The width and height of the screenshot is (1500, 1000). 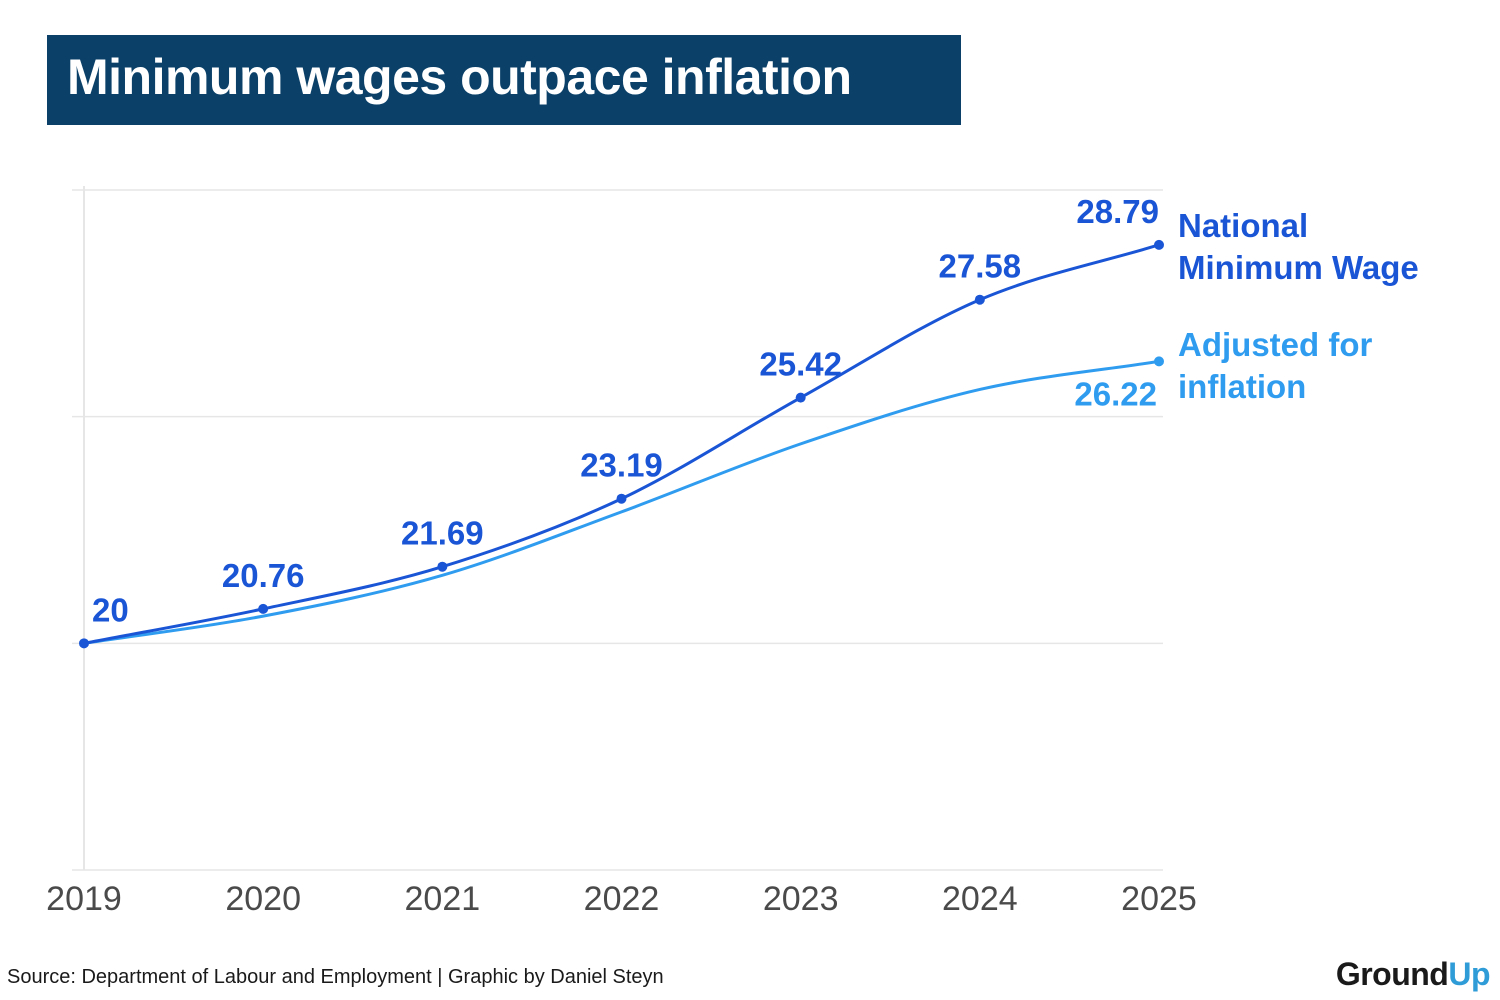 What do you see at coordinates (800, 364) in the screenshot?
I see `wage-data-label: 25.42` at bounding box center [800, 364].